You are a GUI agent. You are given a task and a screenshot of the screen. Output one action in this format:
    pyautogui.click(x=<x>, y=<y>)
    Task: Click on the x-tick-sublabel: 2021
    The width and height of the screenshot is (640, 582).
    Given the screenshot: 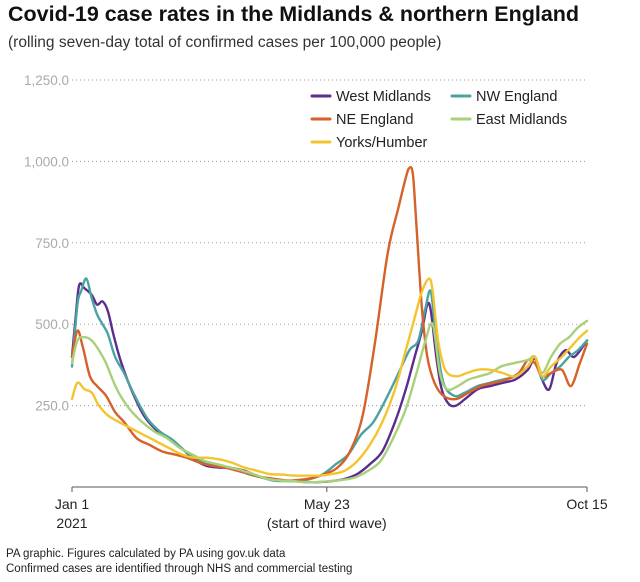 What is the action you would take?
    pyautogui.click(x=71, y=523)
    